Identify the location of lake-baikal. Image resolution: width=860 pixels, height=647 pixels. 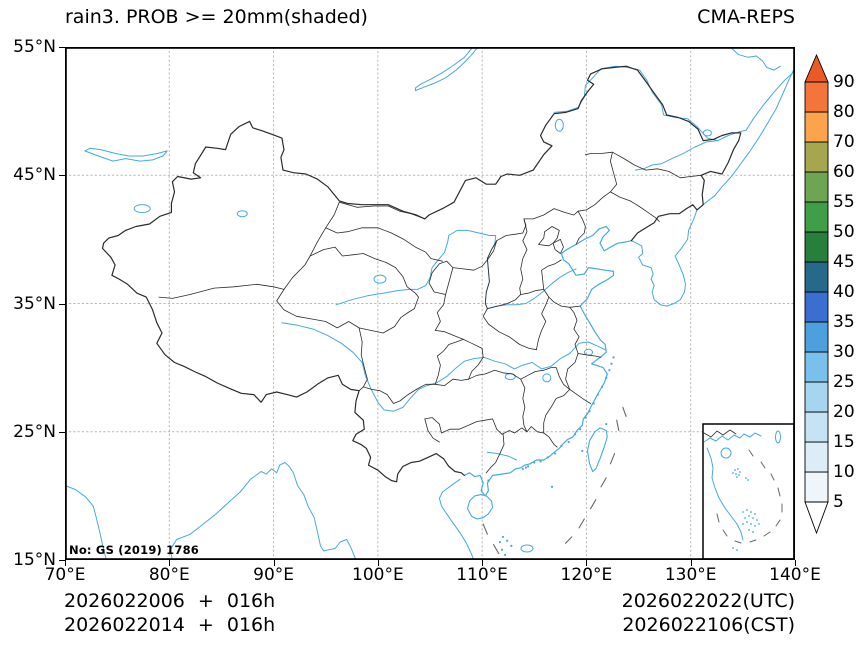
(446, 69).